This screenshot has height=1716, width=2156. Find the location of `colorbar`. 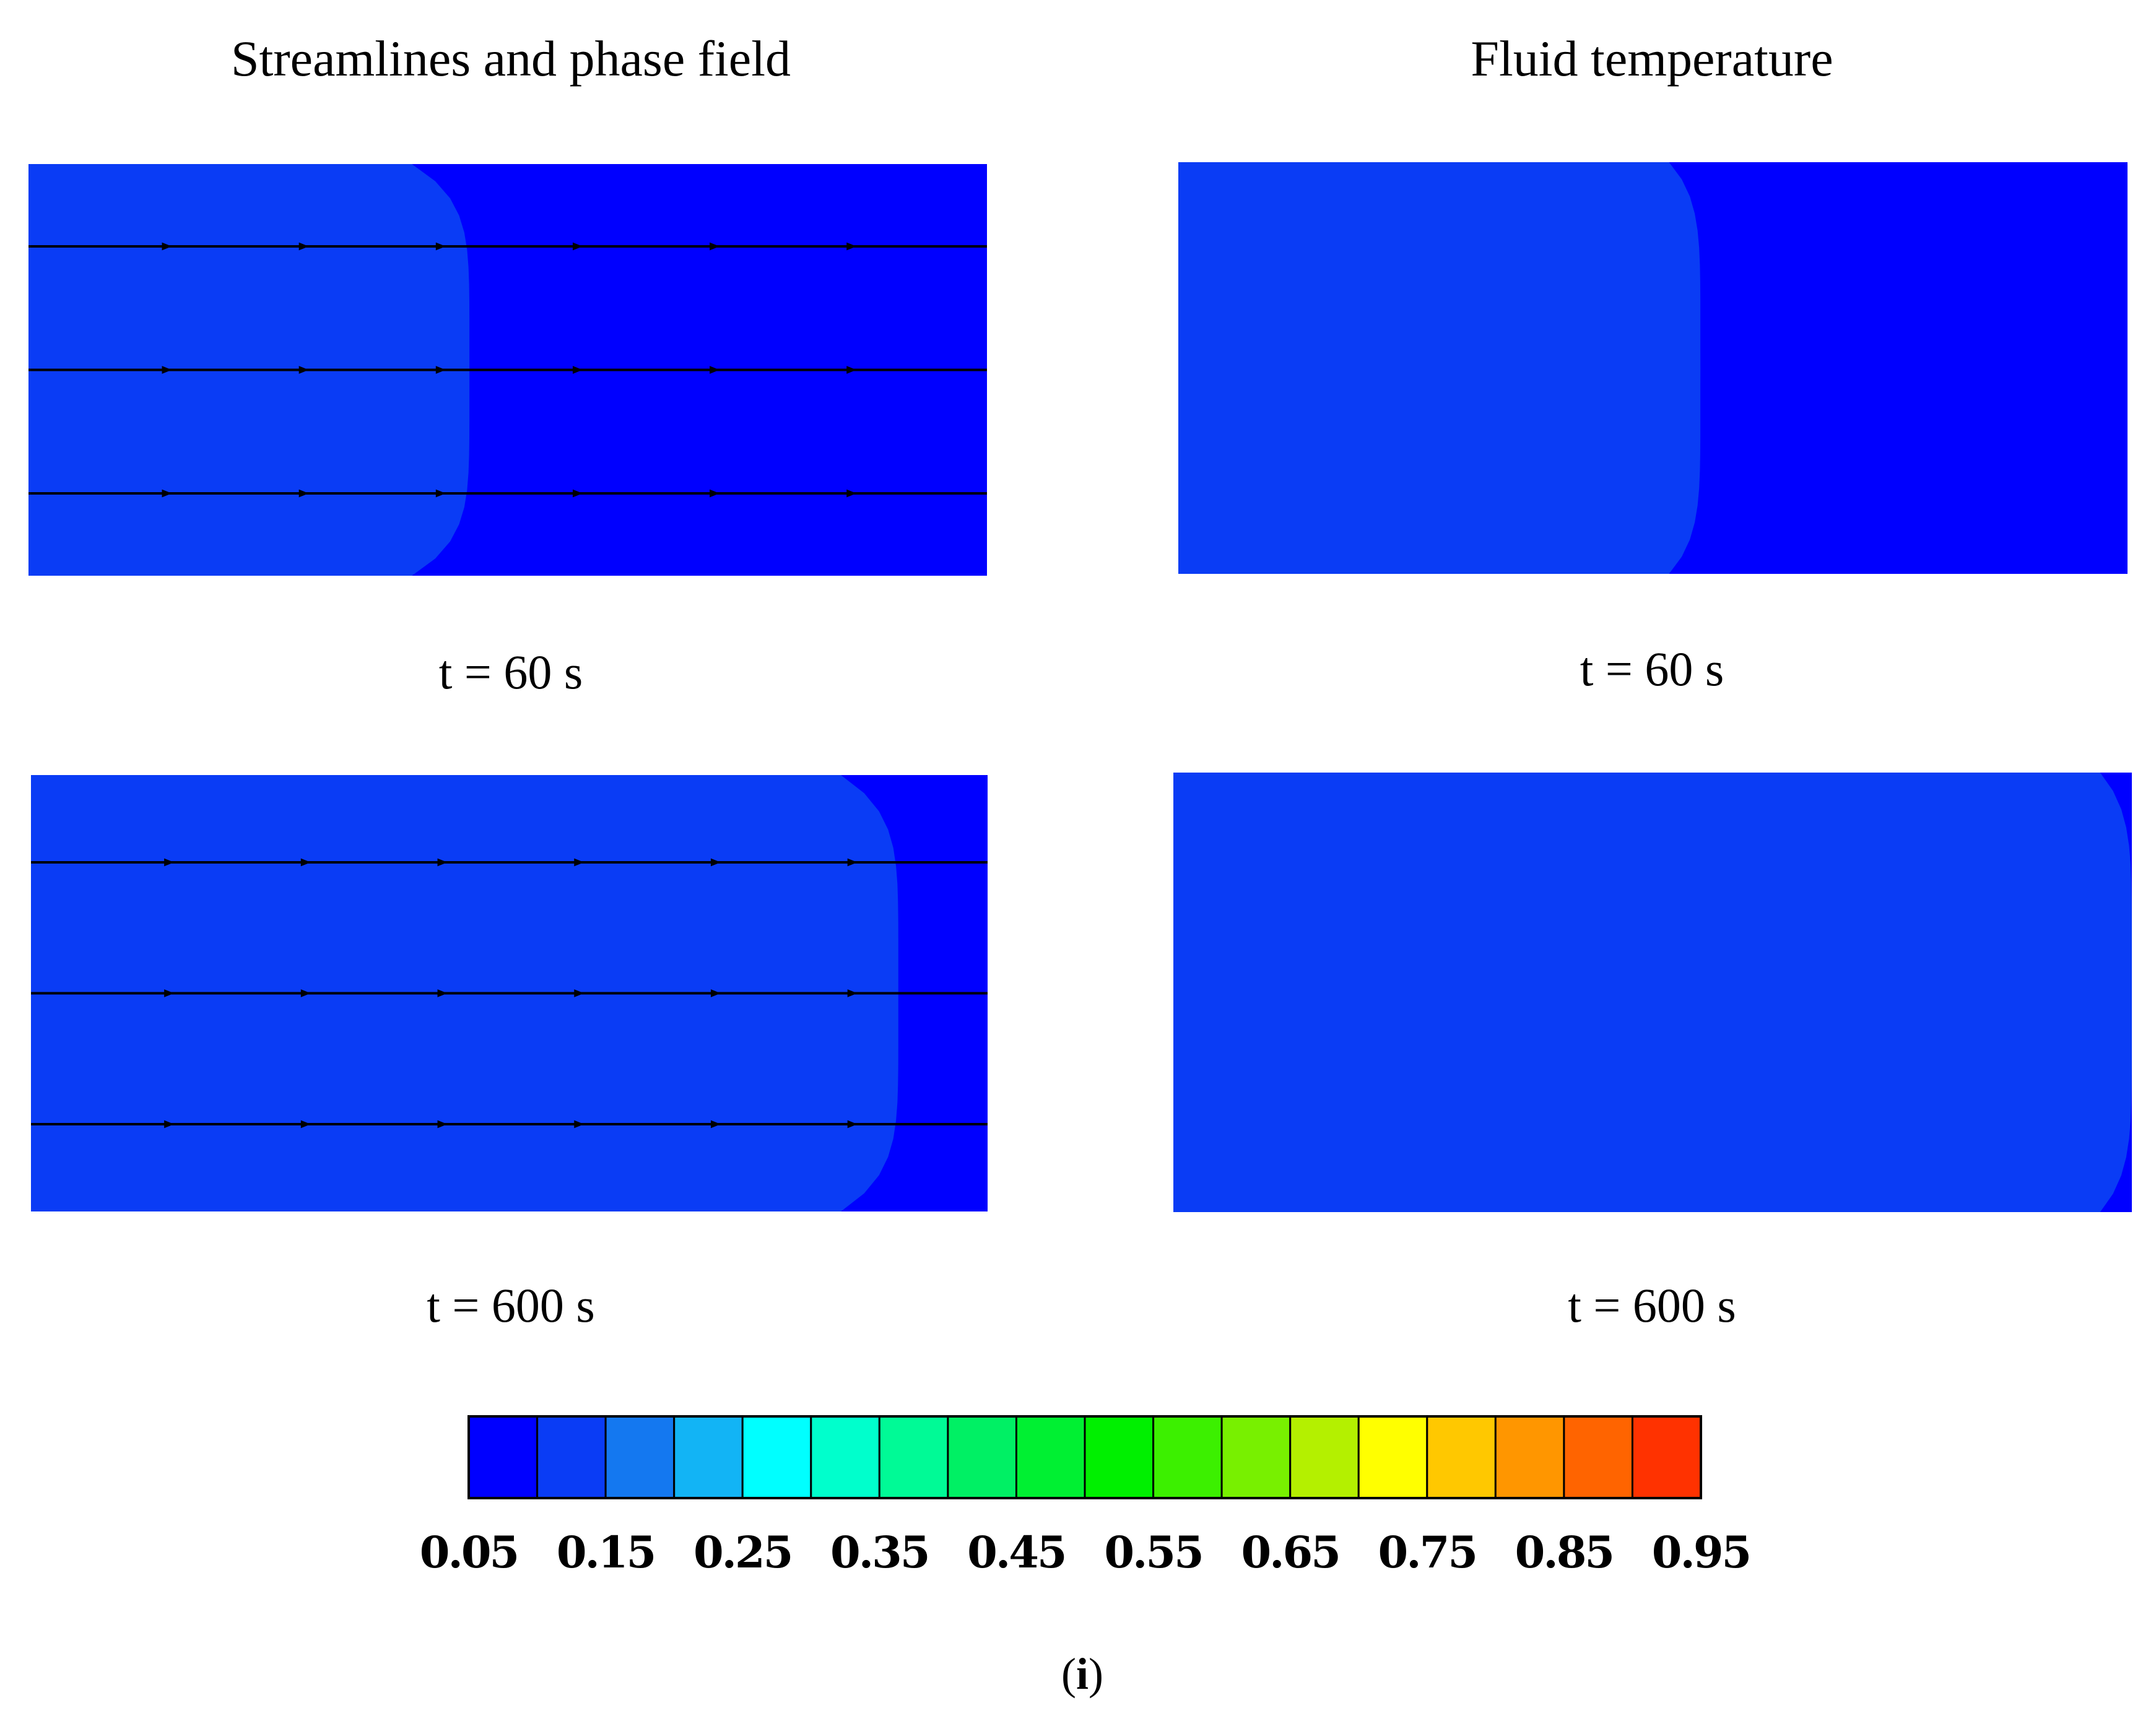

colorbar is located at coordinates (1084, 1457).